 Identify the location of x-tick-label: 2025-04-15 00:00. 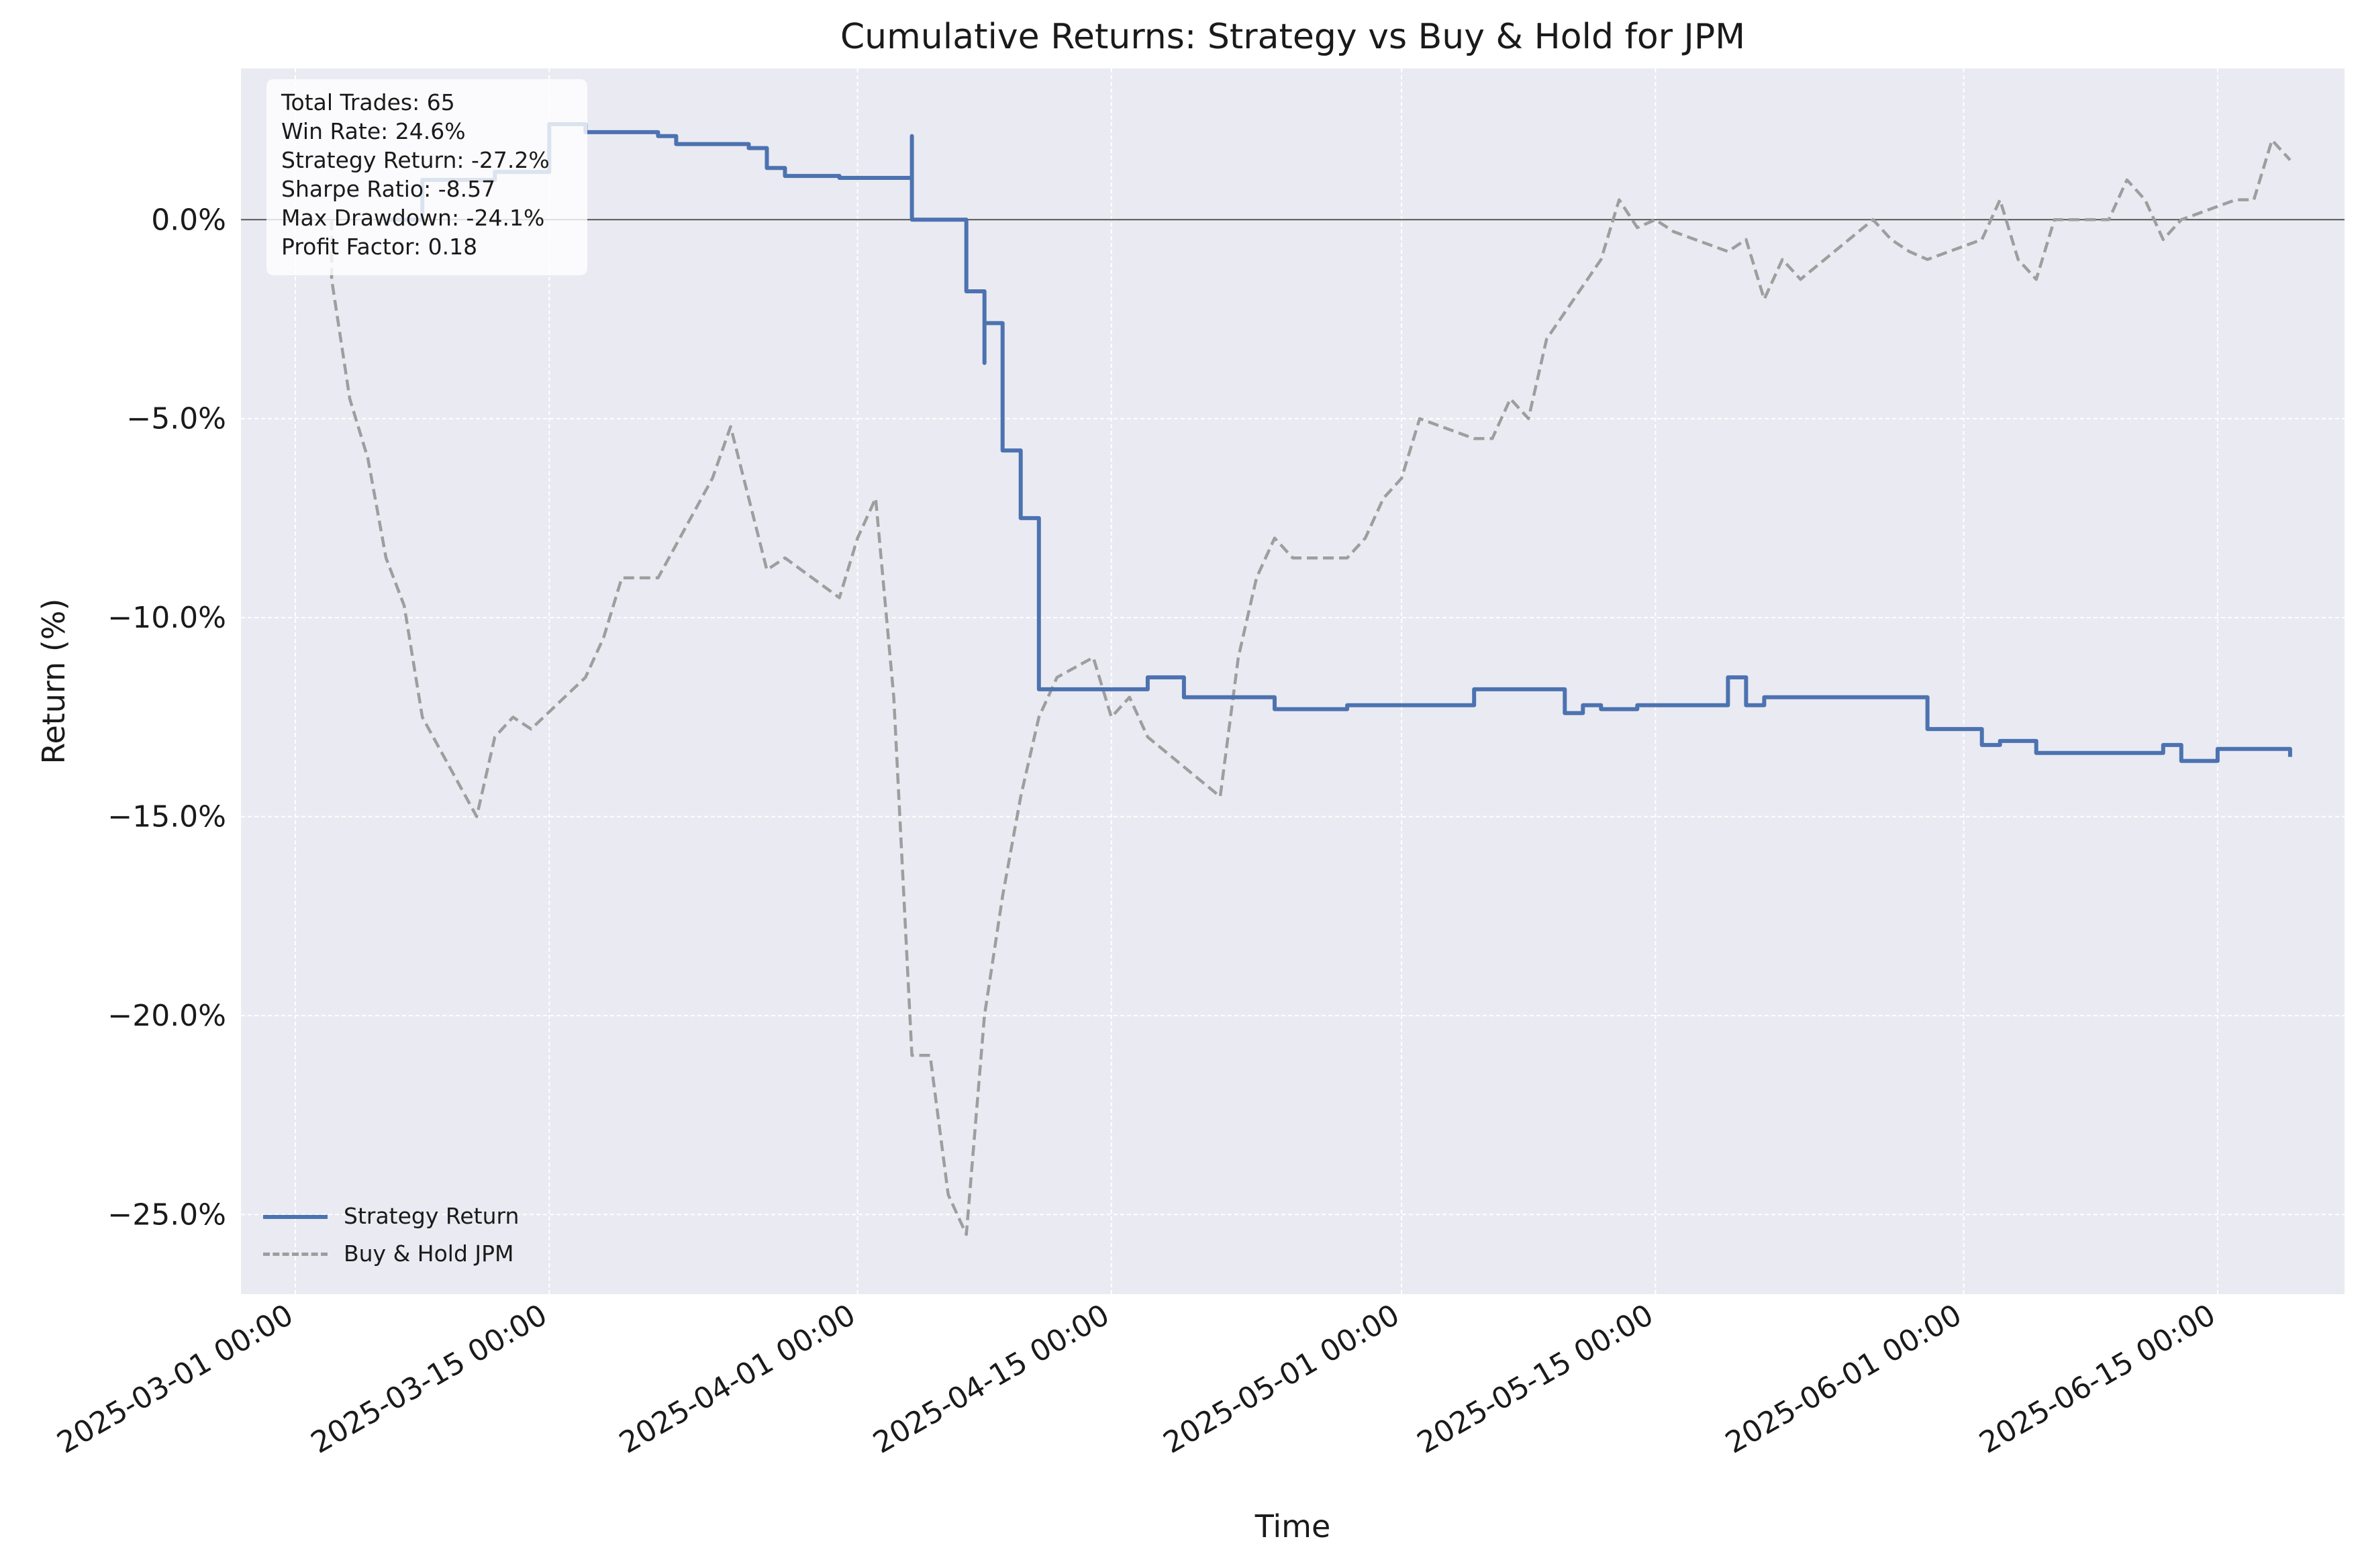
(991, 1379).